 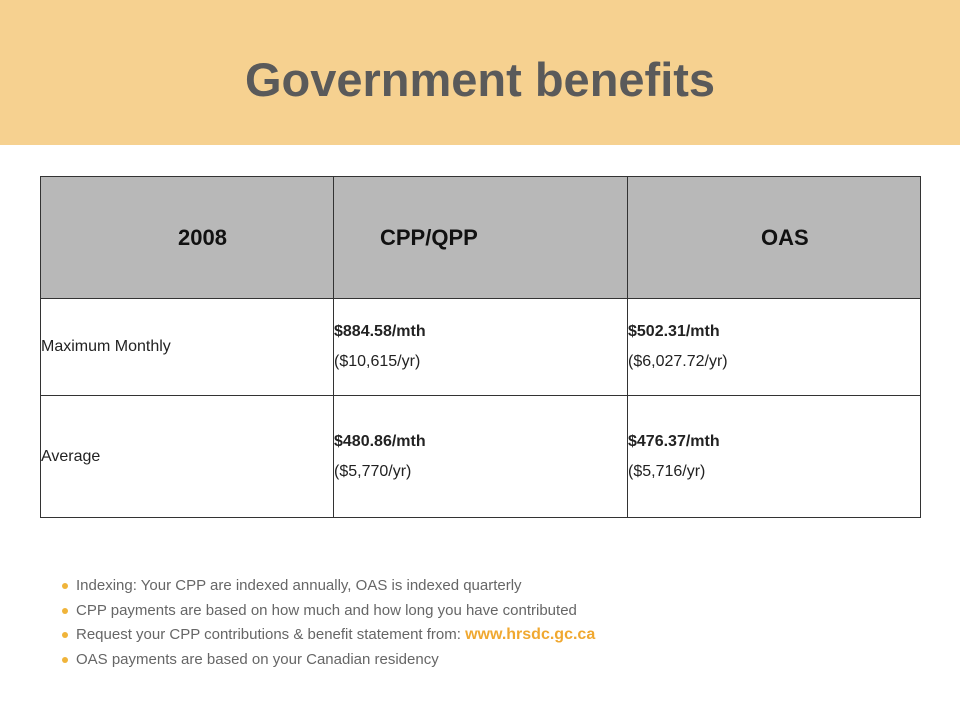 What do you see at coordinates (187, 456) in the screenshot?
I see `row-label-average: Average` at bounding box center [187, 456].